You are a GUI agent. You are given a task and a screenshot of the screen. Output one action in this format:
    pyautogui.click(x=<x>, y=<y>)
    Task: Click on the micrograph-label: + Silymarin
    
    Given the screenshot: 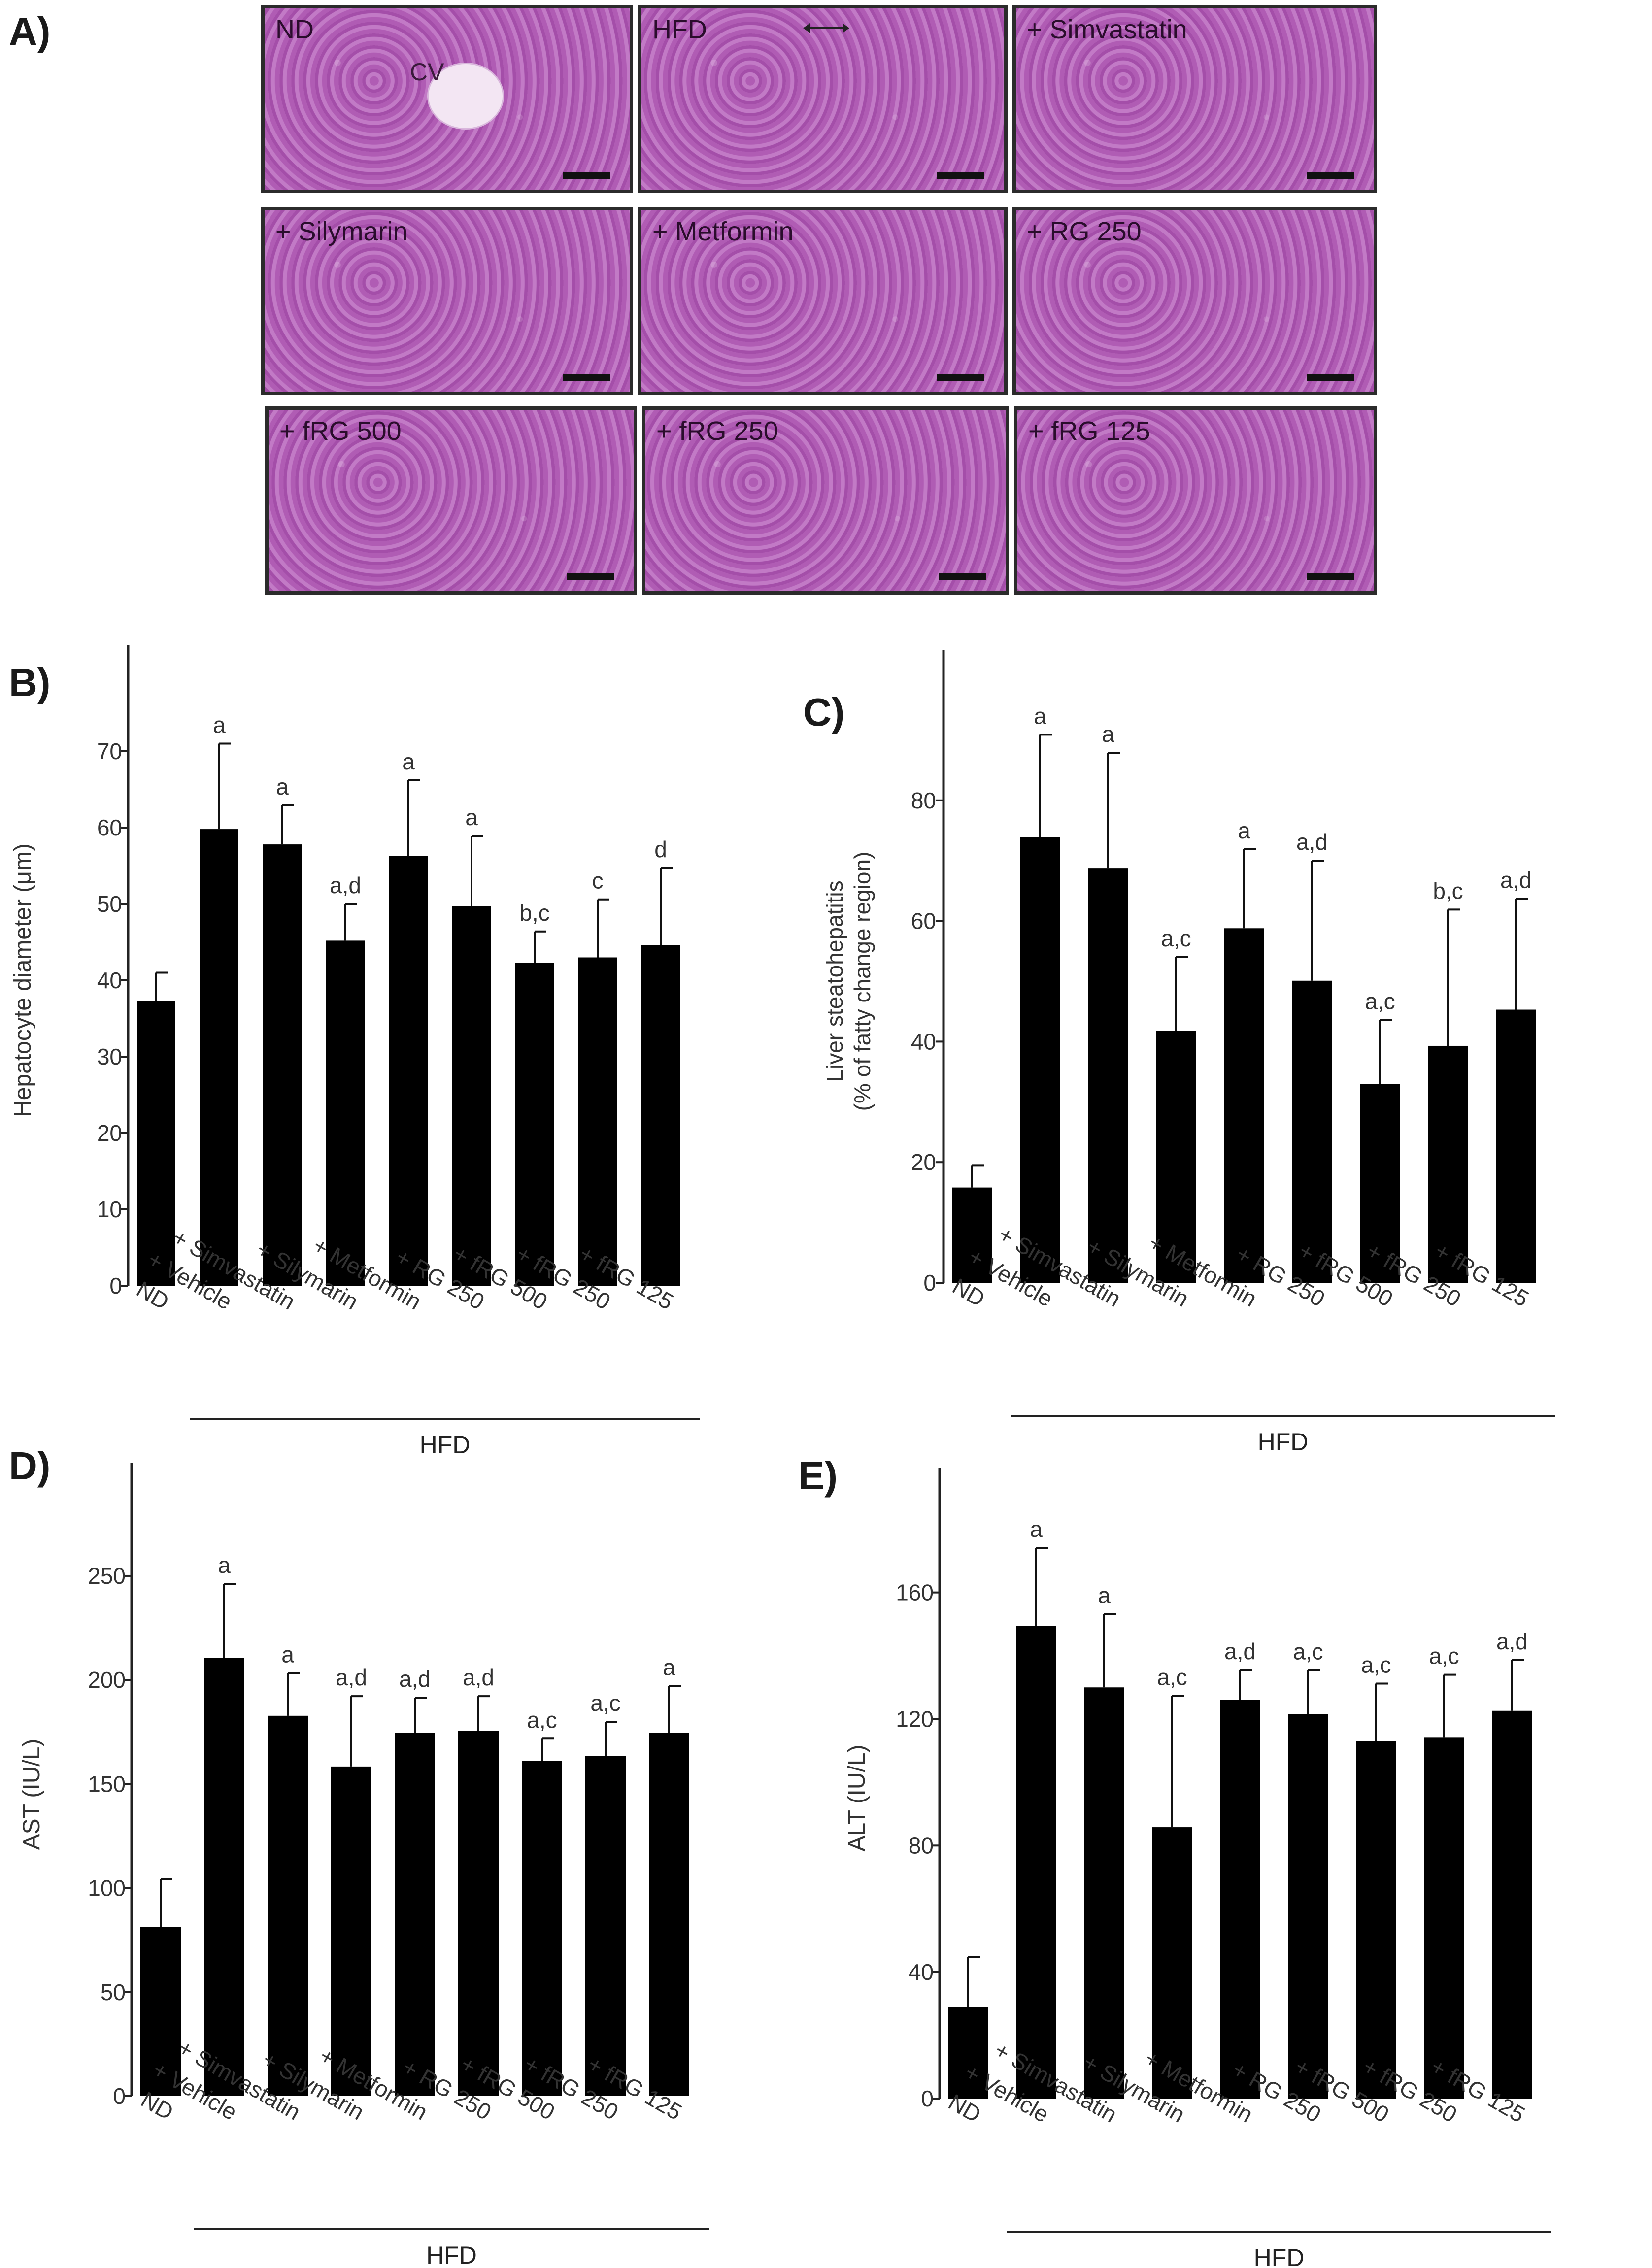 What is the action you would take?
    pyautogui.click(x=341, y=231)
    